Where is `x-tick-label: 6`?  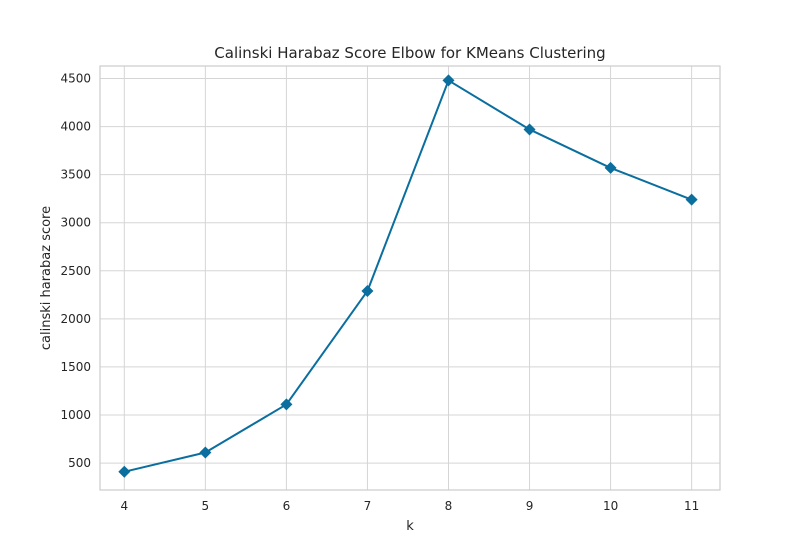 x-tick-label: 6 is located at coordinates (287, 506).